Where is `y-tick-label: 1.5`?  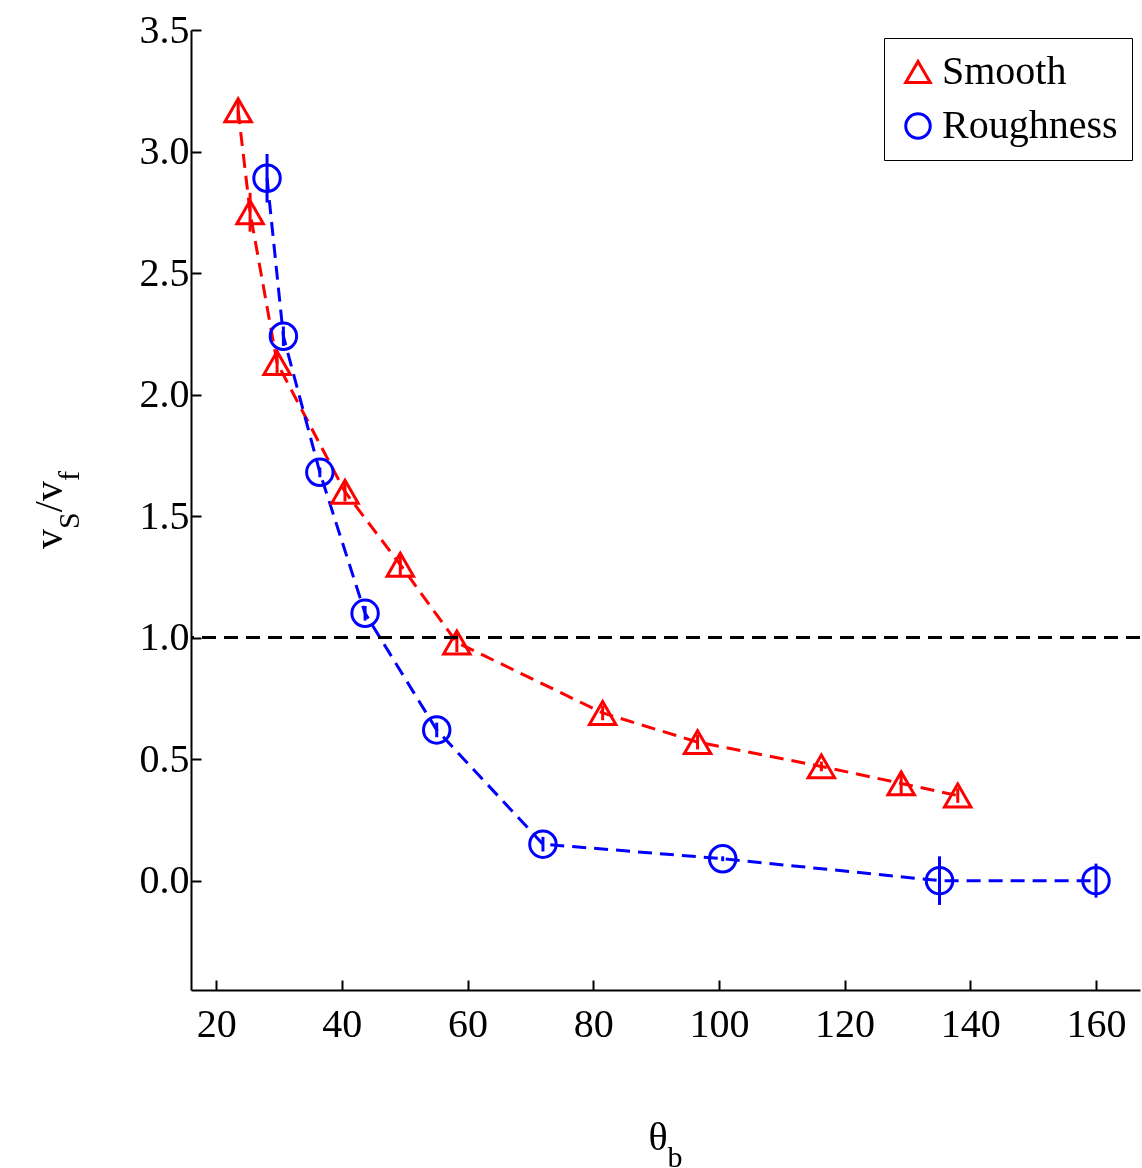
y-tick-label: 1.5 is located at coordinates (164, 515).